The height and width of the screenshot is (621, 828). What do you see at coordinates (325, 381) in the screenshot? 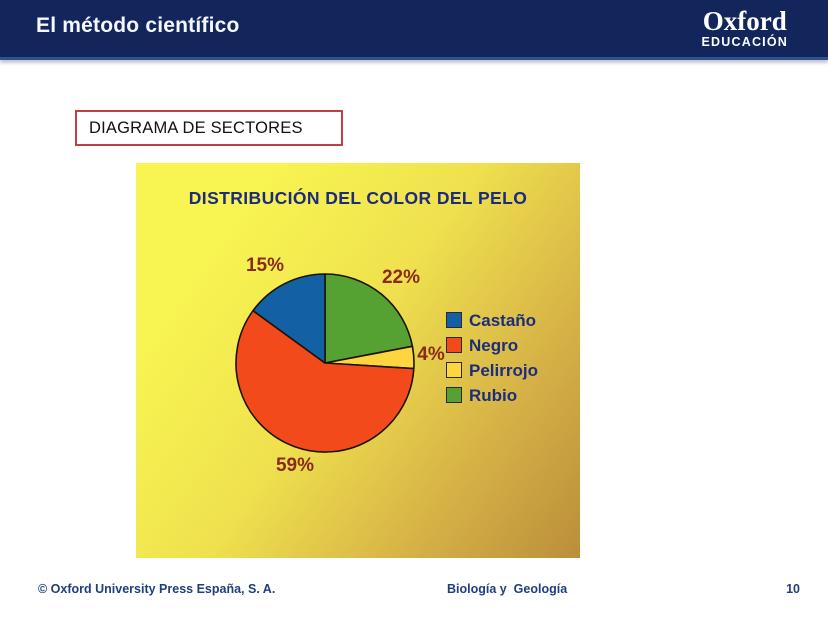
I see `pie-slice-negro` at bounding box center [325, 381].